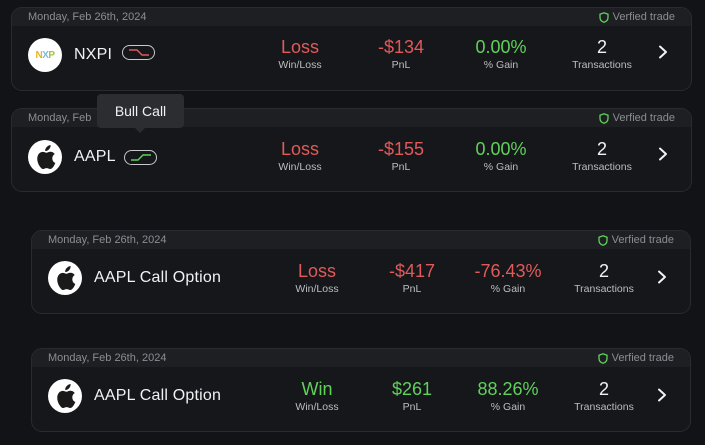 This screenshot has height=445, width=705. I want to click on pnl-stat: -$134 PnL, so click(401, 53).